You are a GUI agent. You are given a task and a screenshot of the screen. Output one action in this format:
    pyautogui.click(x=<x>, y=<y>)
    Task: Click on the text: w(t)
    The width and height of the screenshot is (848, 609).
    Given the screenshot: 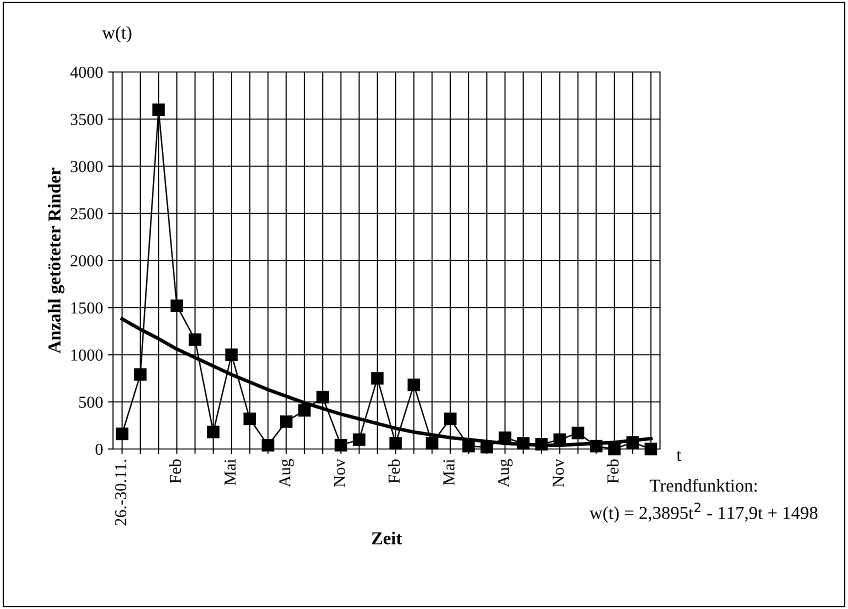 What is the action you would take?
    pyautogui.click(x=117, y=34)
    